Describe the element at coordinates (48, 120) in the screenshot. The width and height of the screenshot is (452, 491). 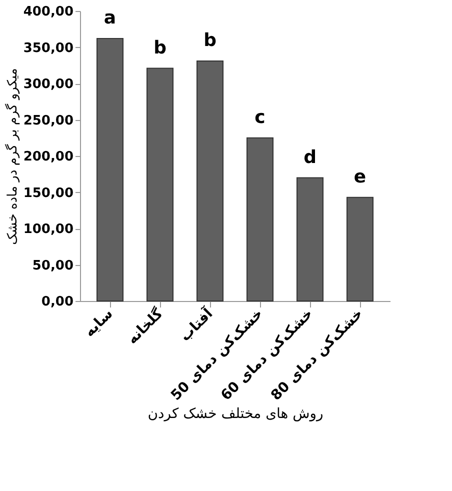
I see `y-tick-label: 250,00` at that location.